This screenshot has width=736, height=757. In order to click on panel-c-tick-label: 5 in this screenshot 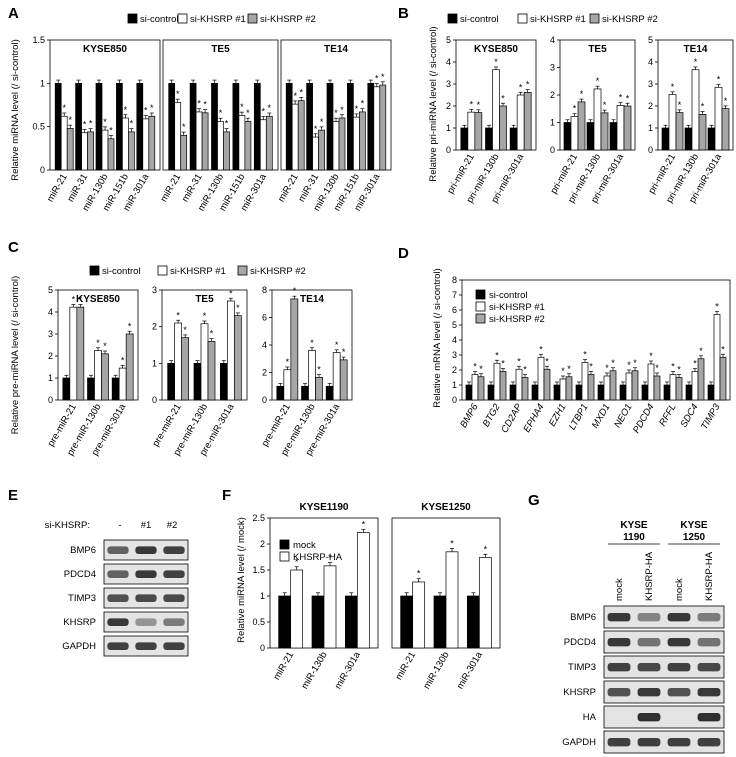, I will do `click(50, 290)`.